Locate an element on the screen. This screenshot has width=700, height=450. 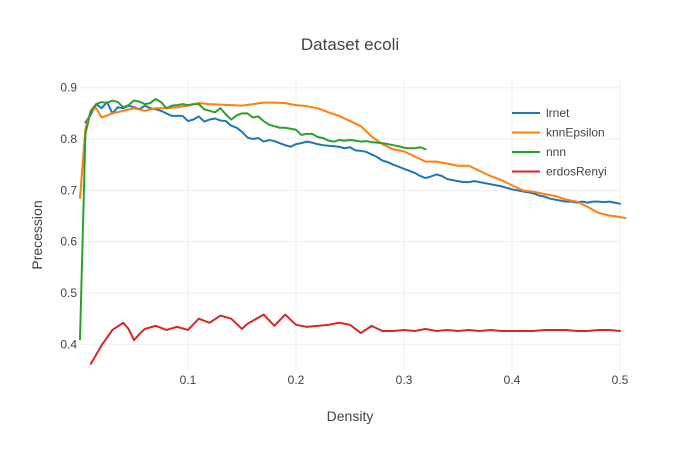
y-tick-label: 0.6 is located at coordinates (68, 242).